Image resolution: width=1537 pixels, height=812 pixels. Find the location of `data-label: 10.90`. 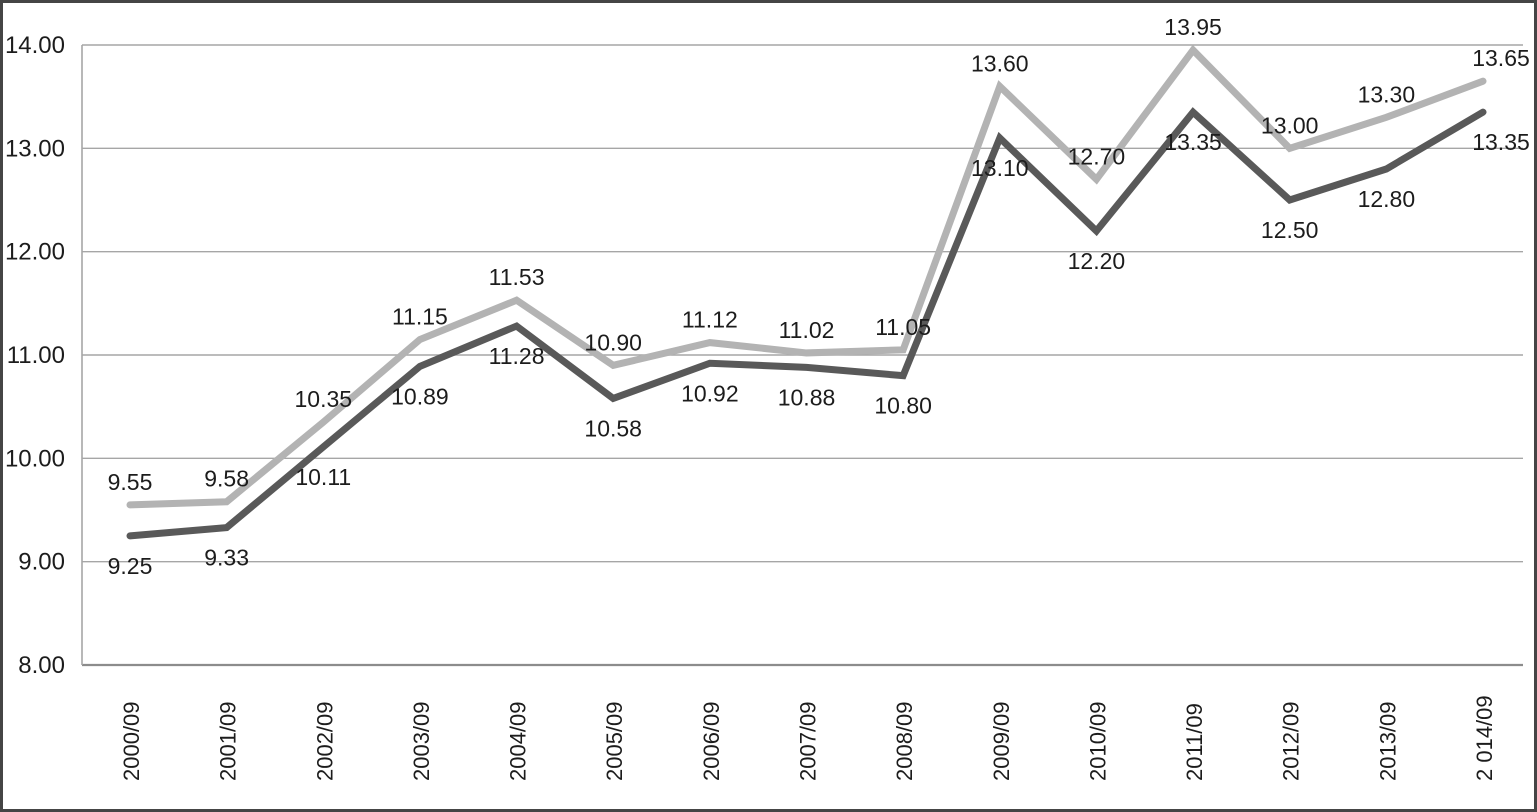

data-label: 10.90 is located at coordinates (613, 342).